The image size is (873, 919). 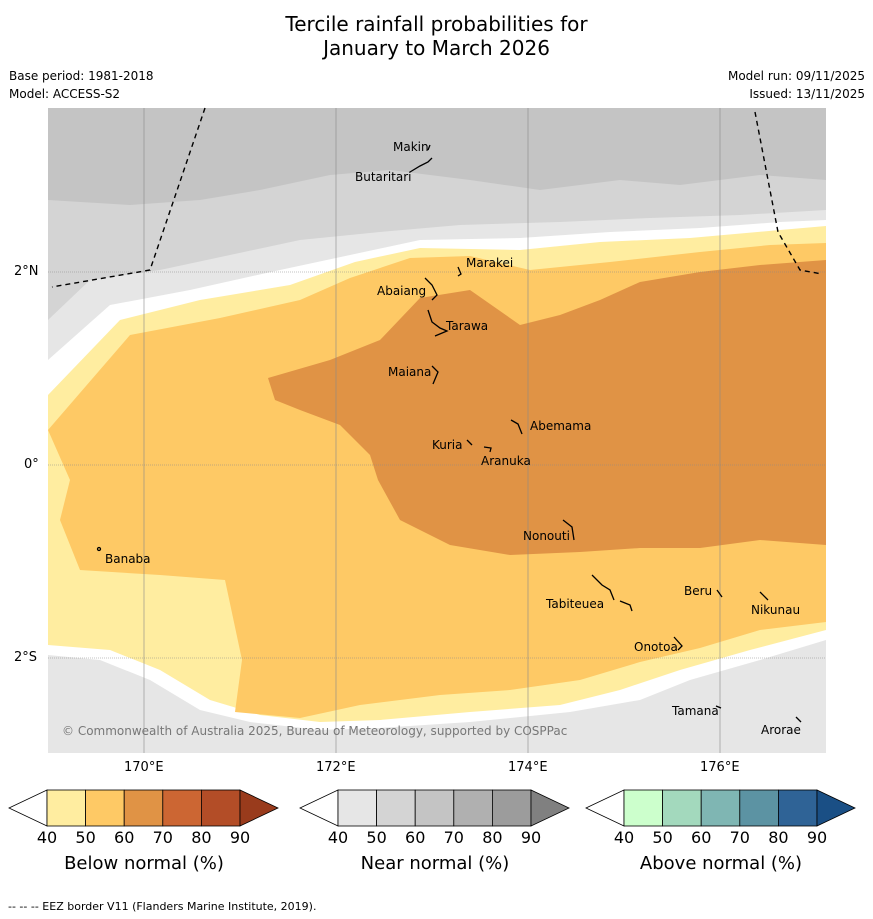 What do you see at coordinates (436, 24) in the screenshot?
I see `map-title-line1: Tercile rainfall probabilities for` at bounding box center [436, 24].